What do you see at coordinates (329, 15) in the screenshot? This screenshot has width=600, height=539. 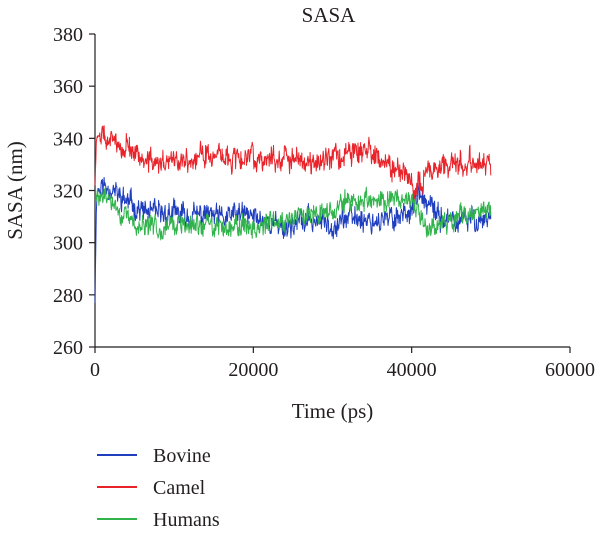 I see `chart-title: SASA` at bounding box center [329, 15].